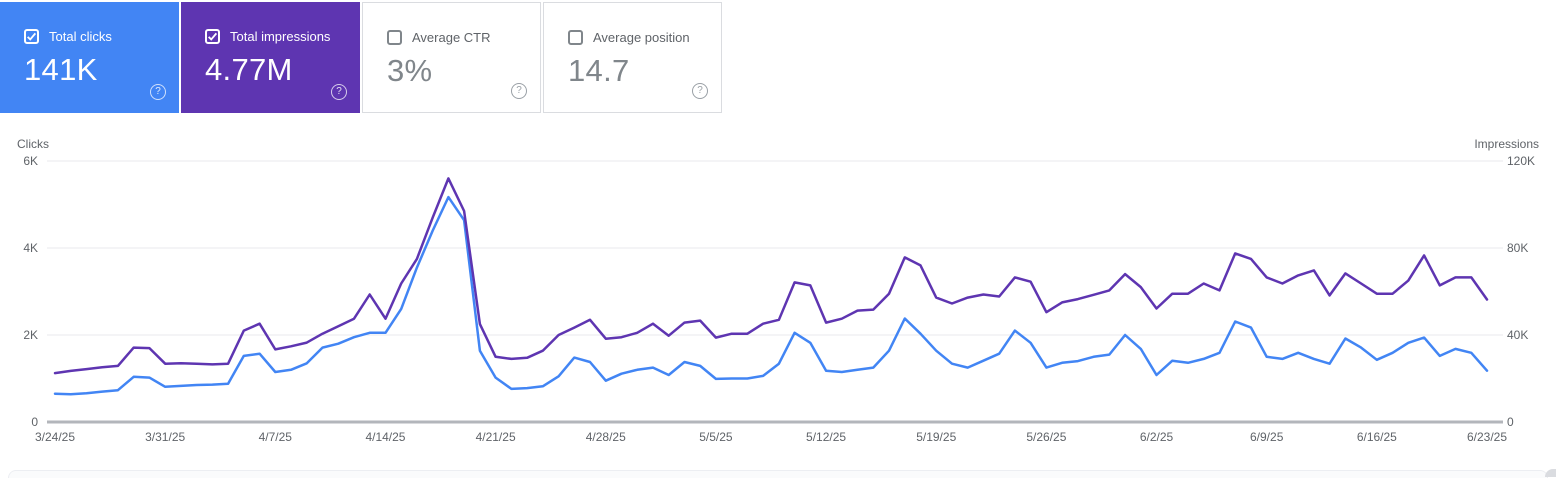 The image size is (1556, 478). Describe the element at coordinates (61, 69) in the screenshot. I see `metric-card-value: 141K` at that location.